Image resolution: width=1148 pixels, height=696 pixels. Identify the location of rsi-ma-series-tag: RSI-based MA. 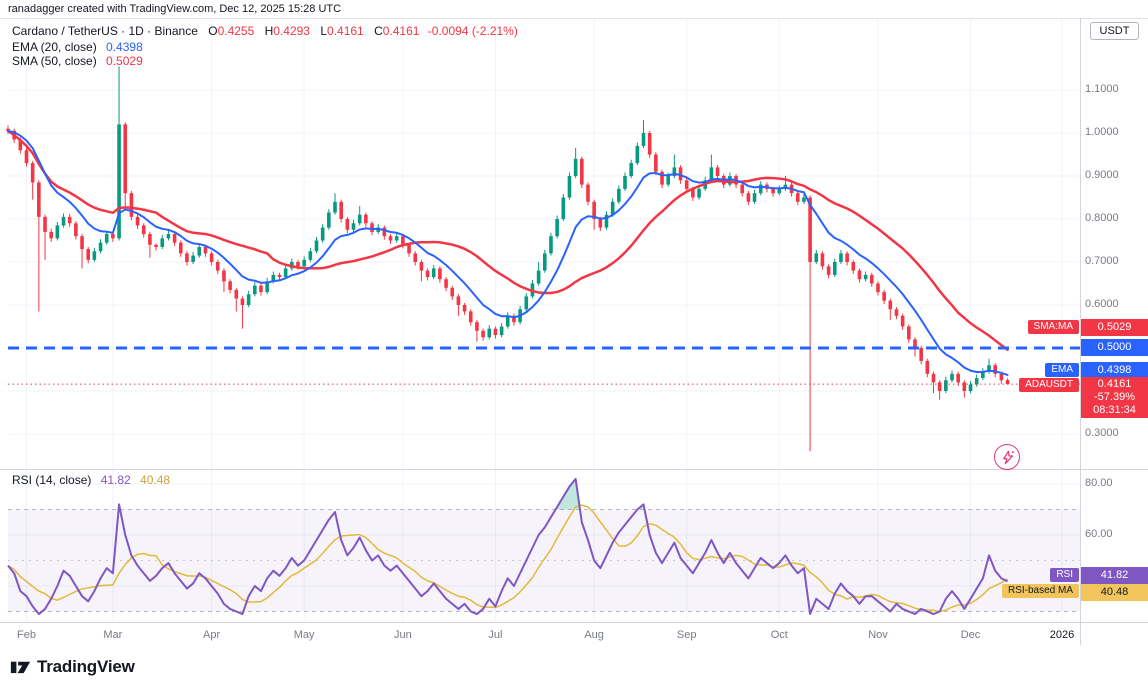
(1040, 591).